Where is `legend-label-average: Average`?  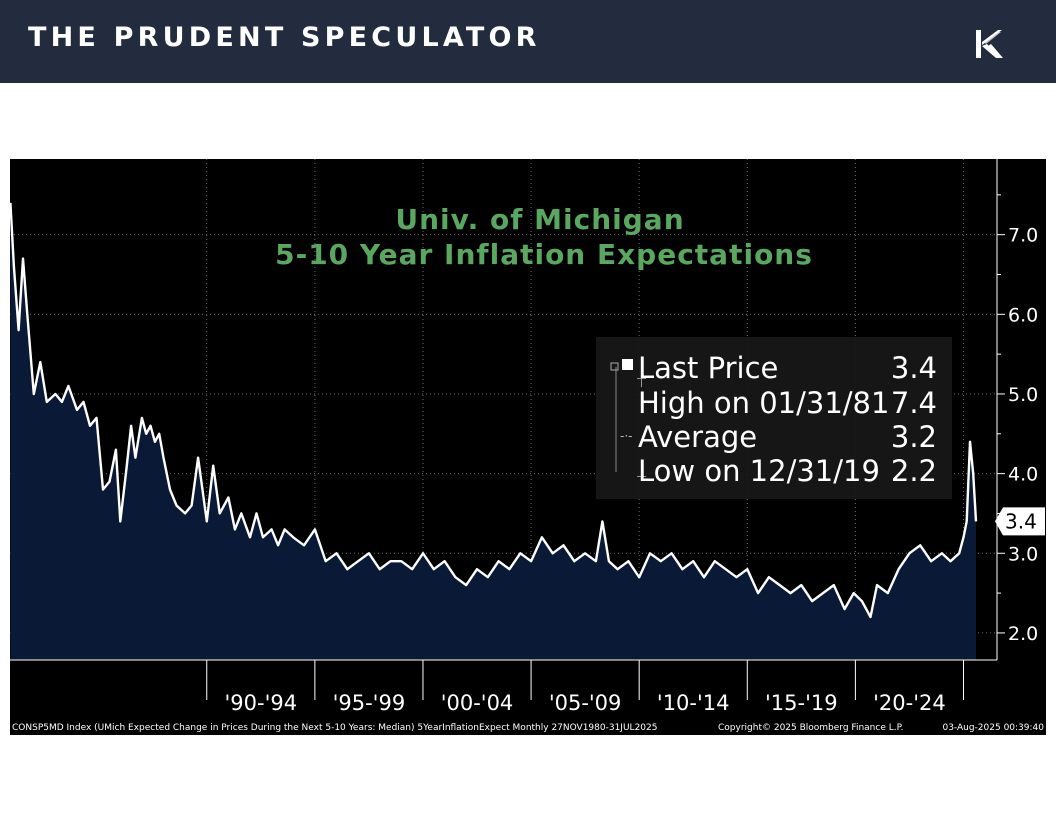 legend-label-average: Average is located at coordinates (697, 437).